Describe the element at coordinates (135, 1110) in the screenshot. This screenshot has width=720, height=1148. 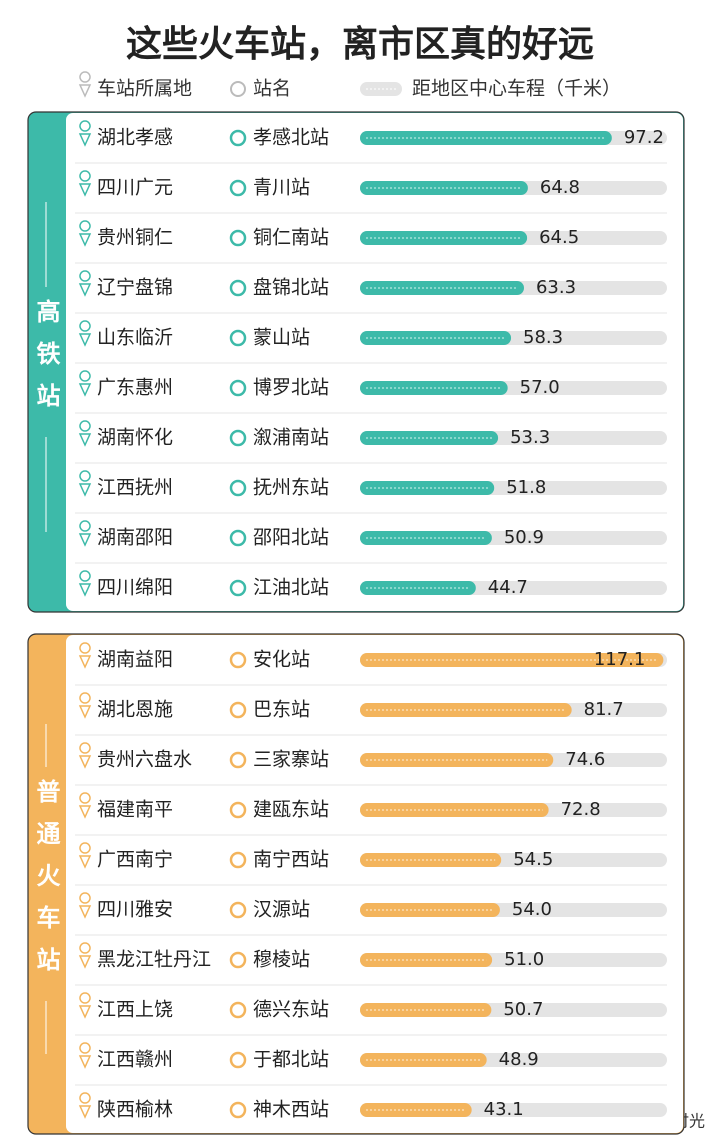
I see `province: 陕西榆林` at that location.